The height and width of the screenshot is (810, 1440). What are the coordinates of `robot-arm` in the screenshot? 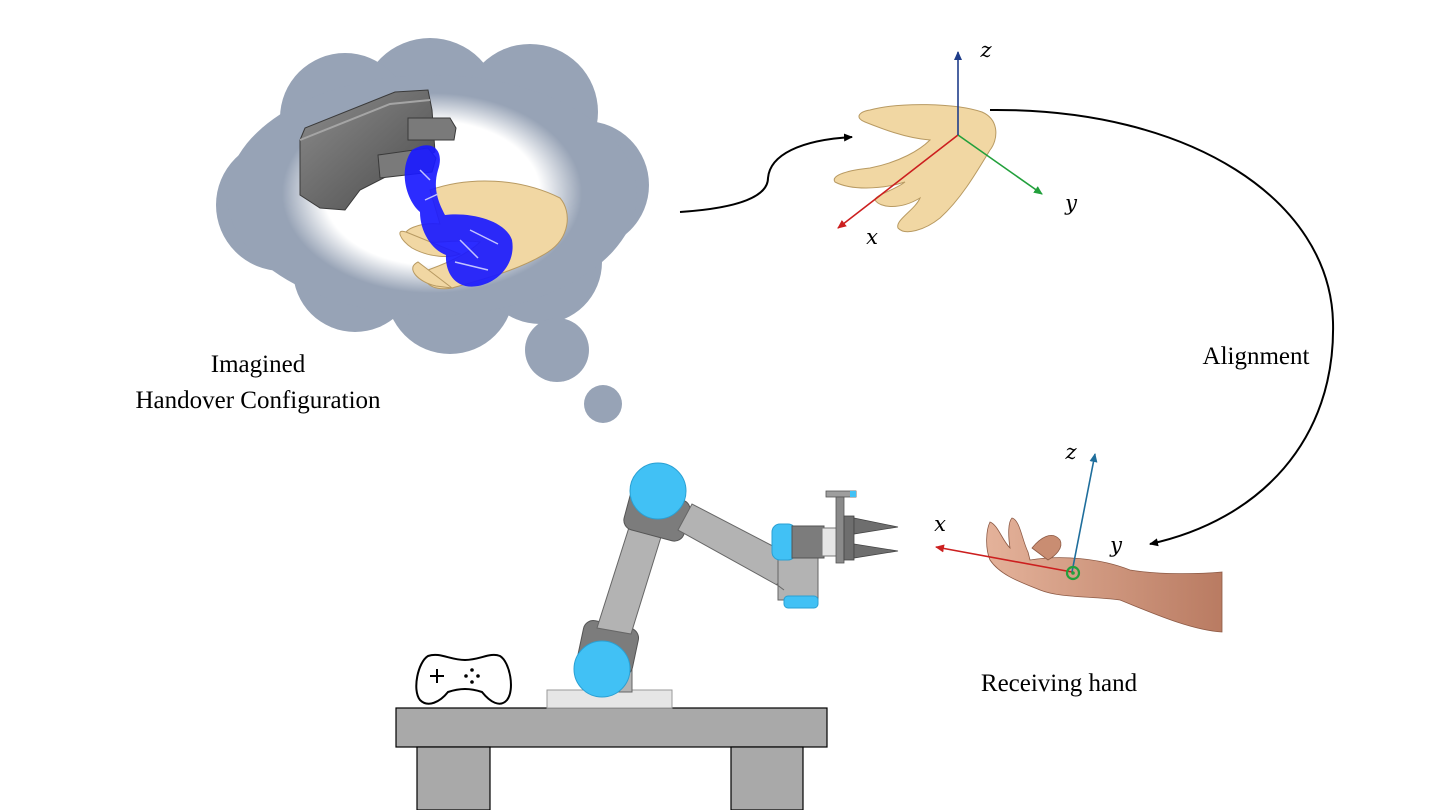 It's located at (706, 580).